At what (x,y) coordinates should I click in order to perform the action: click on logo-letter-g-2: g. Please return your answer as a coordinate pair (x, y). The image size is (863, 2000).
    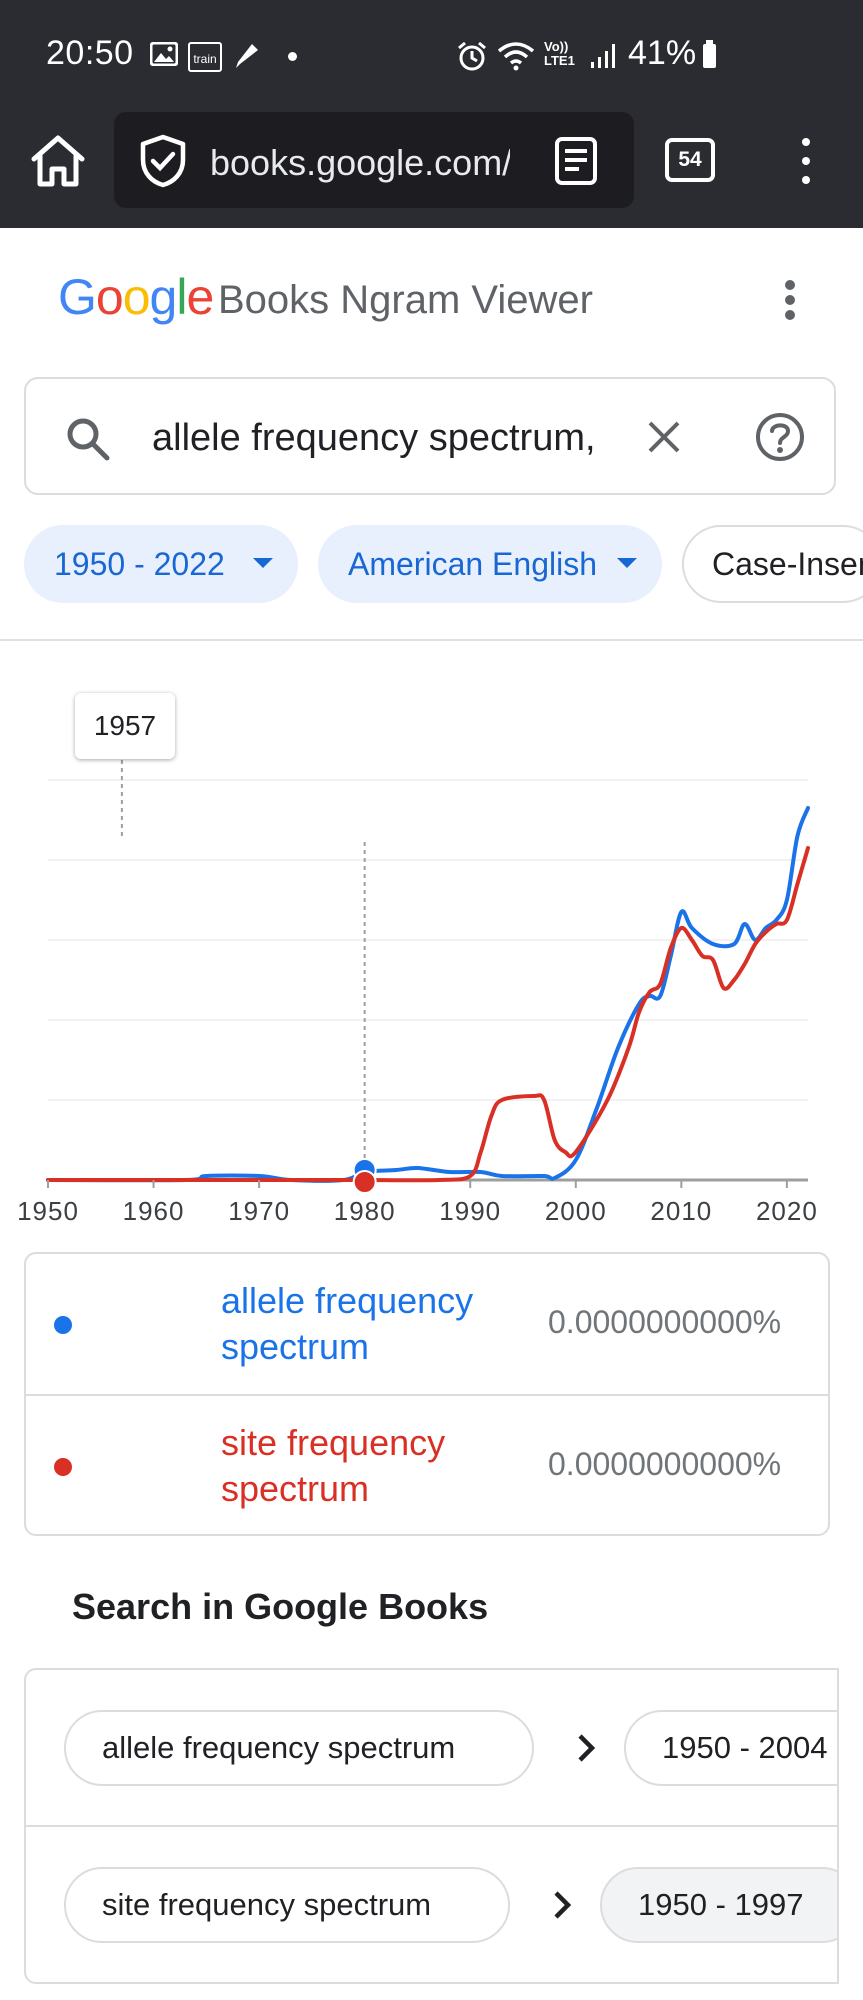
    Looking at the image, I should click on (163, 297).